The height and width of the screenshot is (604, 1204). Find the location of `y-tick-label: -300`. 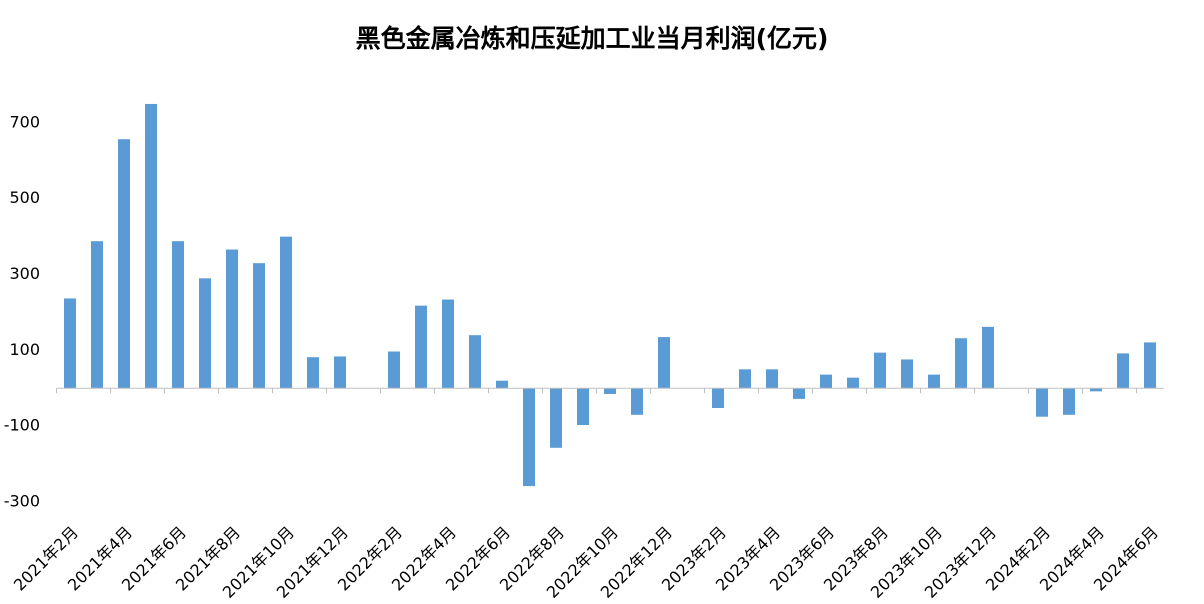

y-tick-label: -300 is located at coordinates (22, 501).